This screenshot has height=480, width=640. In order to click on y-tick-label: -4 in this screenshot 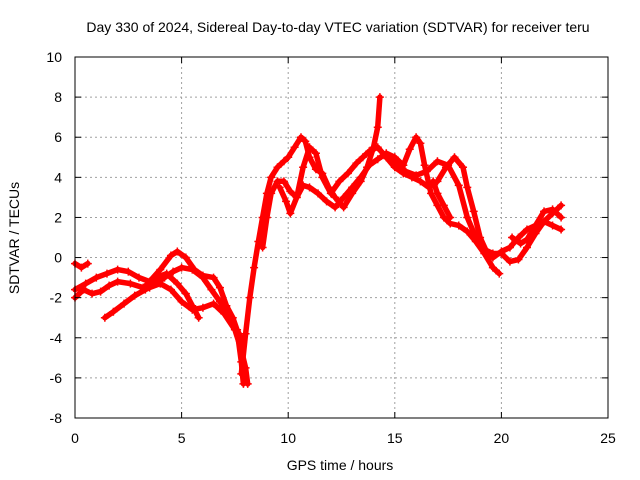, I will do `click(56, 338)`.